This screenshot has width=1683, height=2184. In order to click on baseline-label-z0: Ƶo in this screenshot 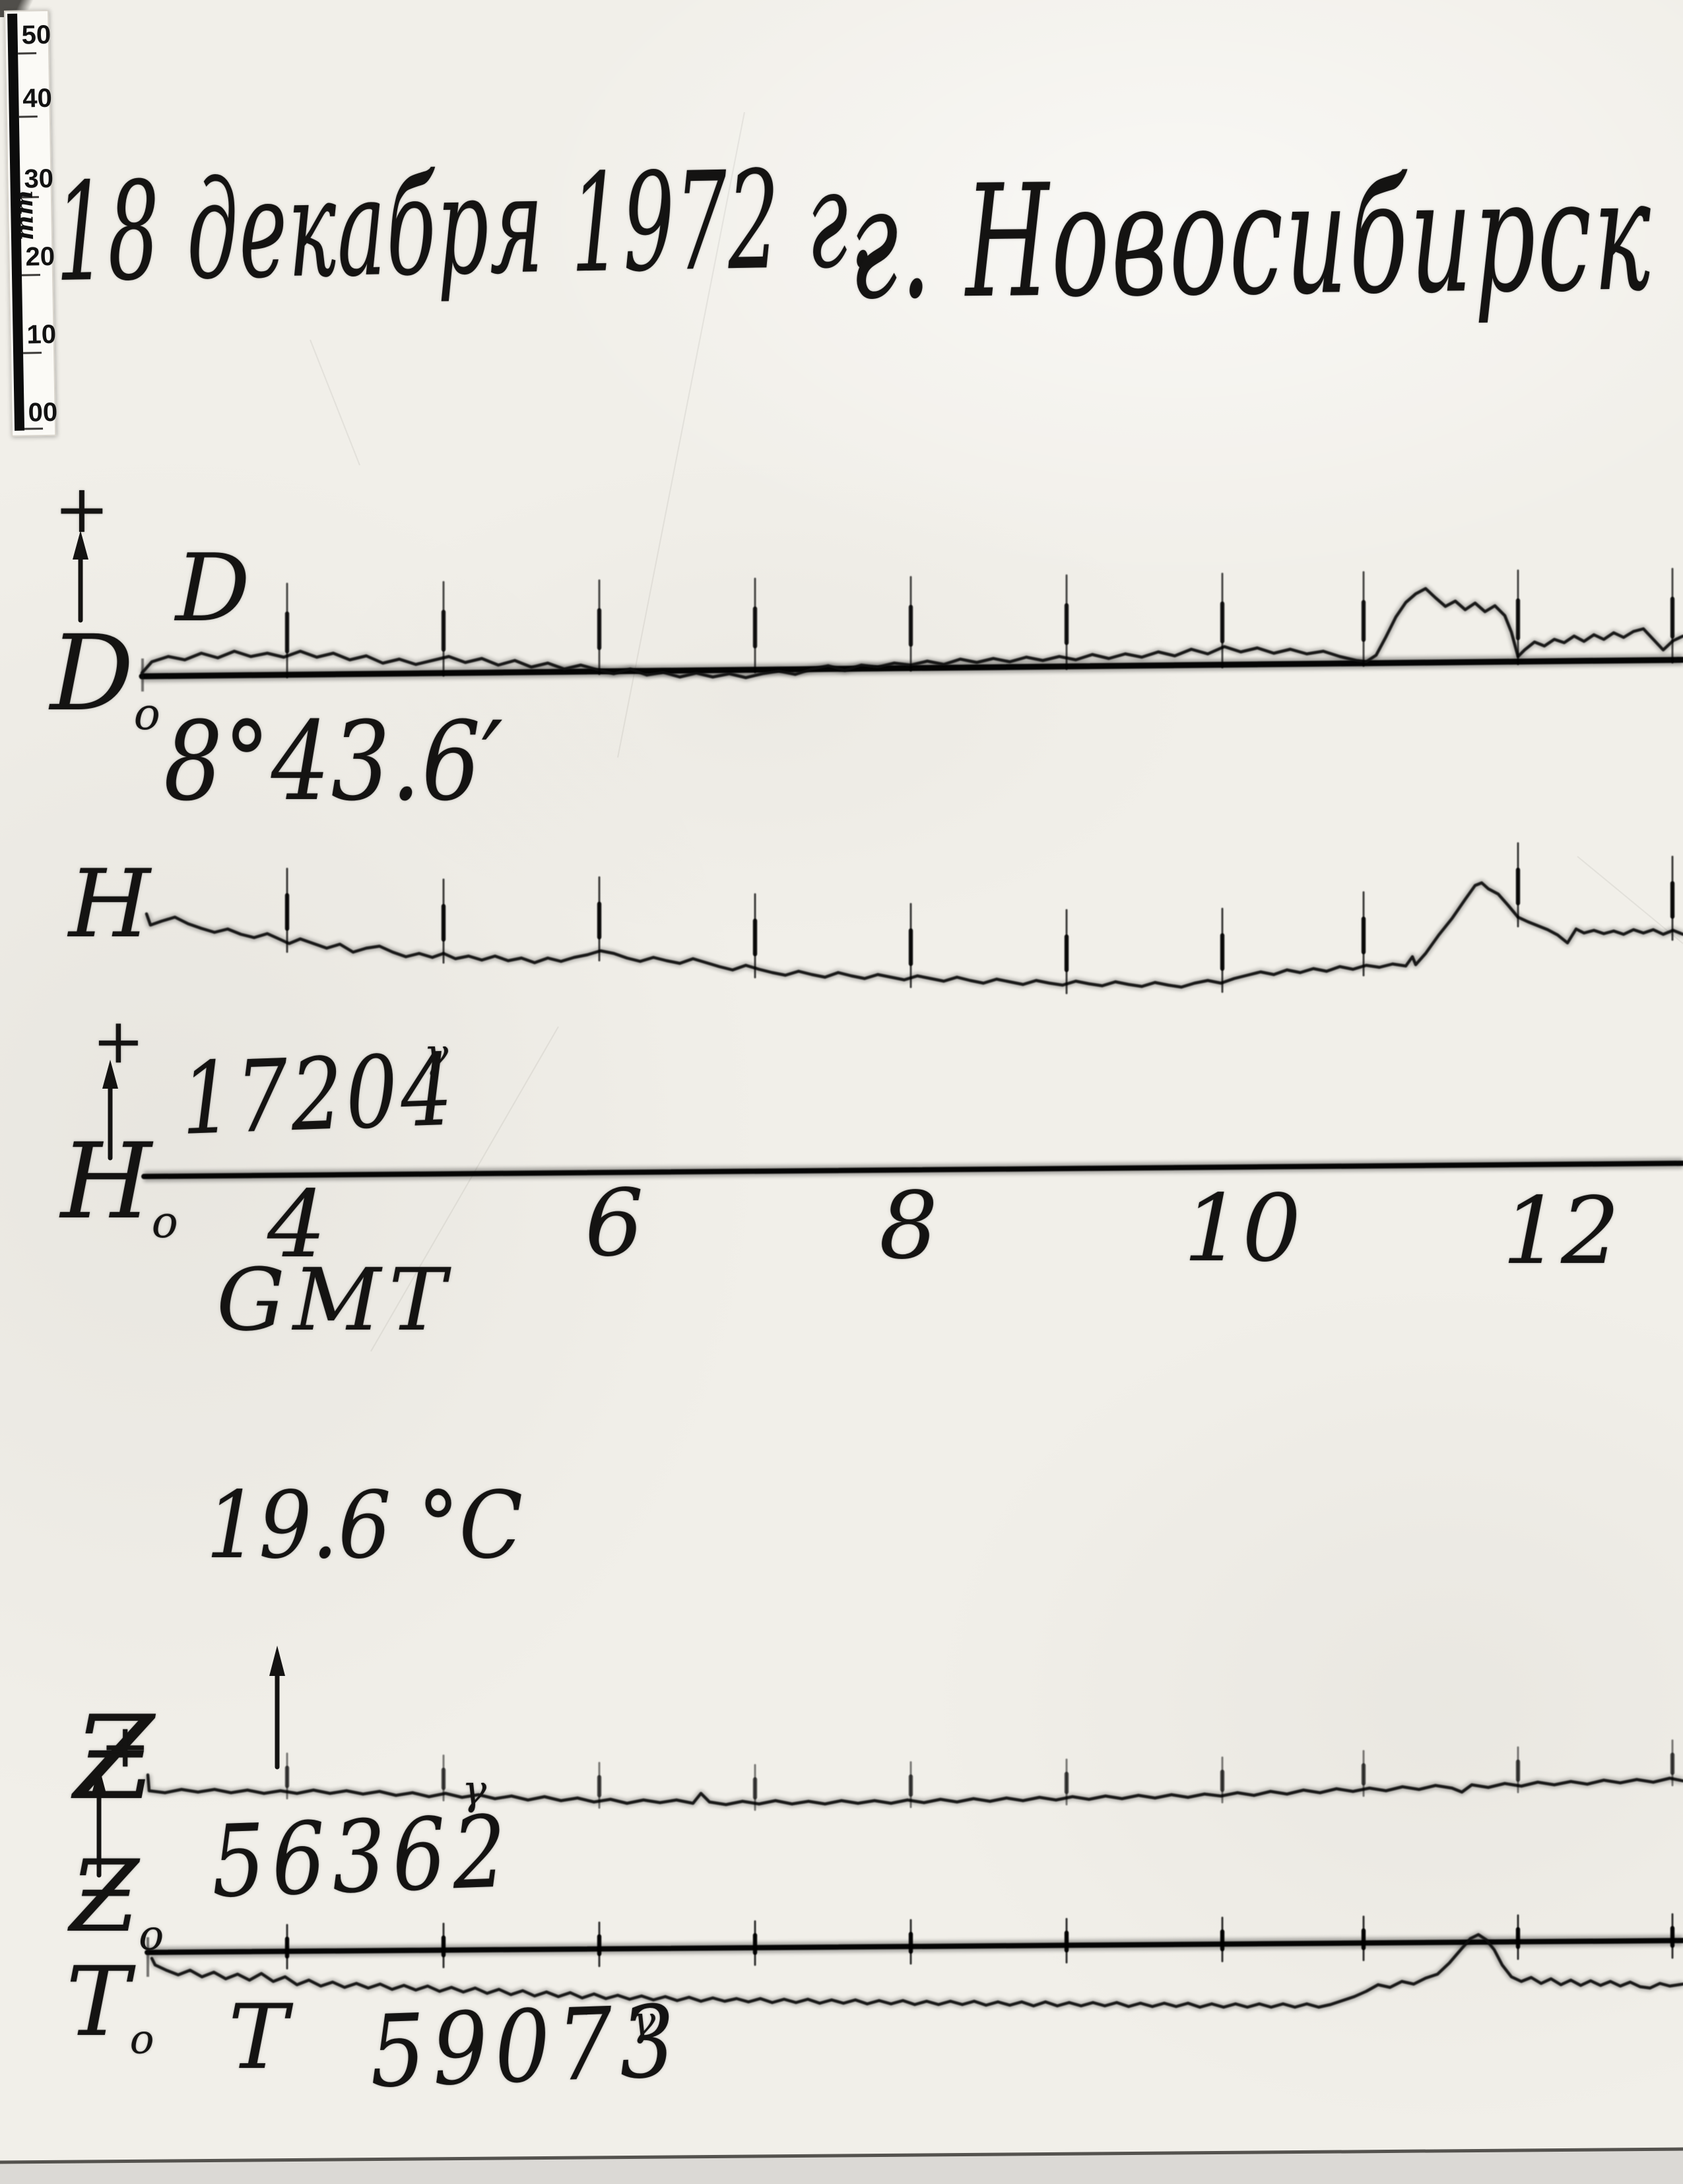, I will do `click(117, 1901)`.